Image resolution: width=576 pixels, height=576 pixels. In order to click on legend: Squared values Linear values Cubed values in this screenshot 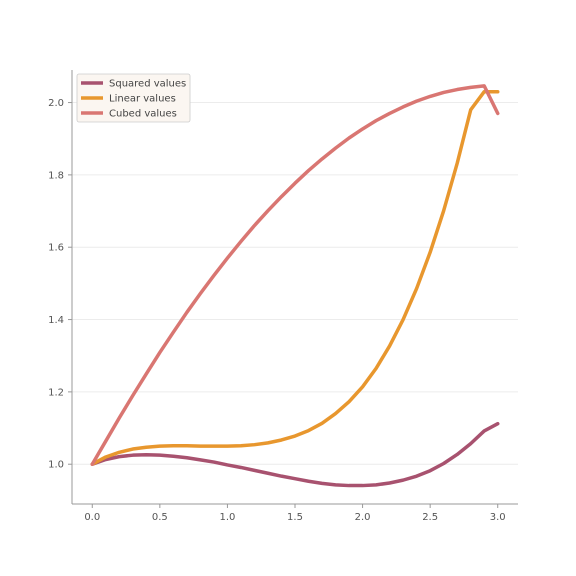, I will do `click(133, 98)`.